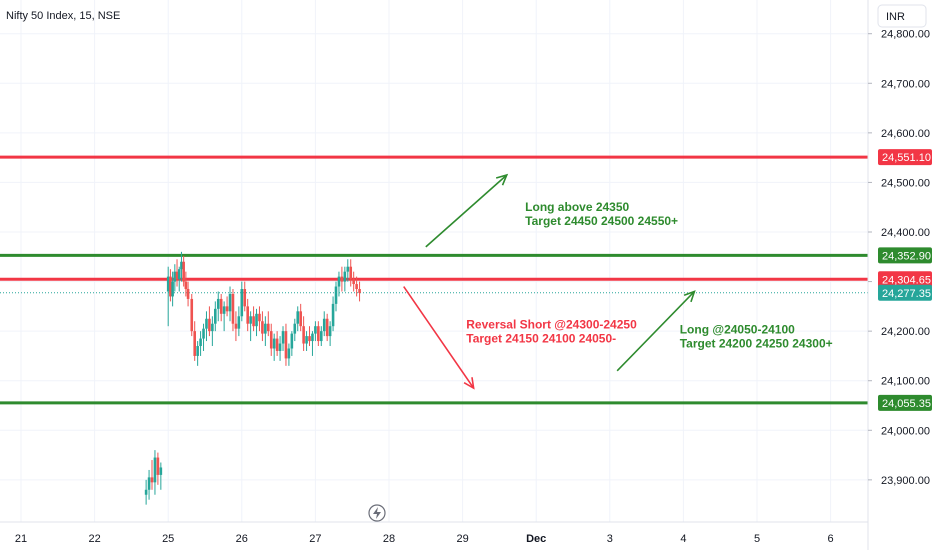 This screenshot has height=550, width=932. What do you see at coordinates (737, 330) in the screenshot?
I see `annotation-text: Long @24050-24100` at bounding box center [737, 330].